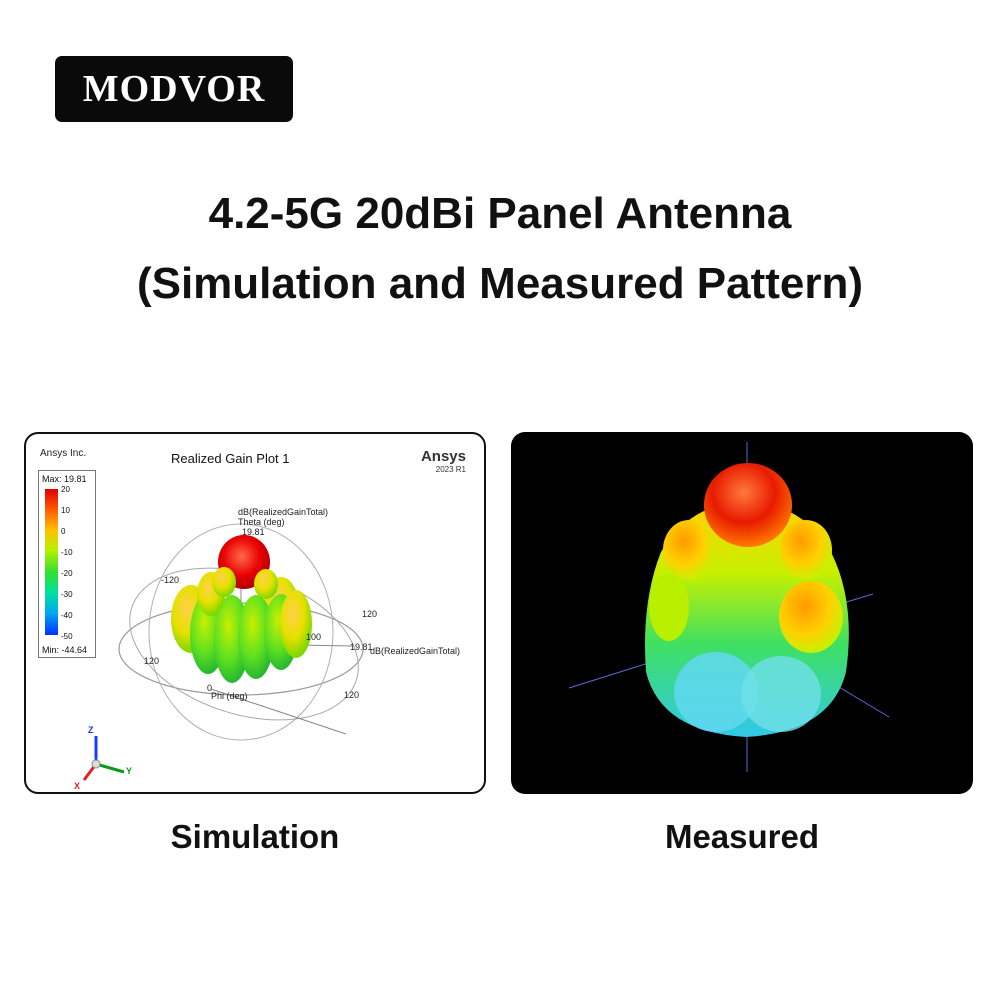 This screenshot has height=1000, width=1000. I want to click on legend-tick: 0, so click(63, 531).